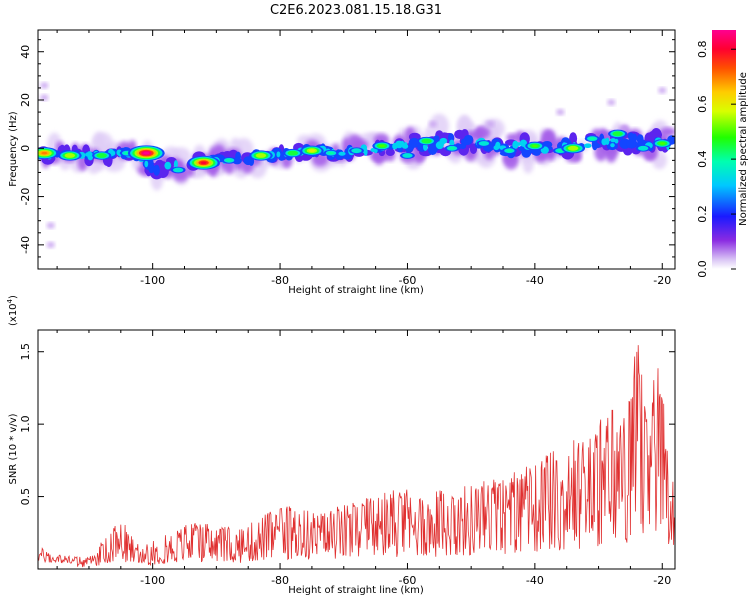 This screenshot has height=600, width=750. I want to click on spectrogram-xlabel: Height of straight line (km), so click(356, 290).